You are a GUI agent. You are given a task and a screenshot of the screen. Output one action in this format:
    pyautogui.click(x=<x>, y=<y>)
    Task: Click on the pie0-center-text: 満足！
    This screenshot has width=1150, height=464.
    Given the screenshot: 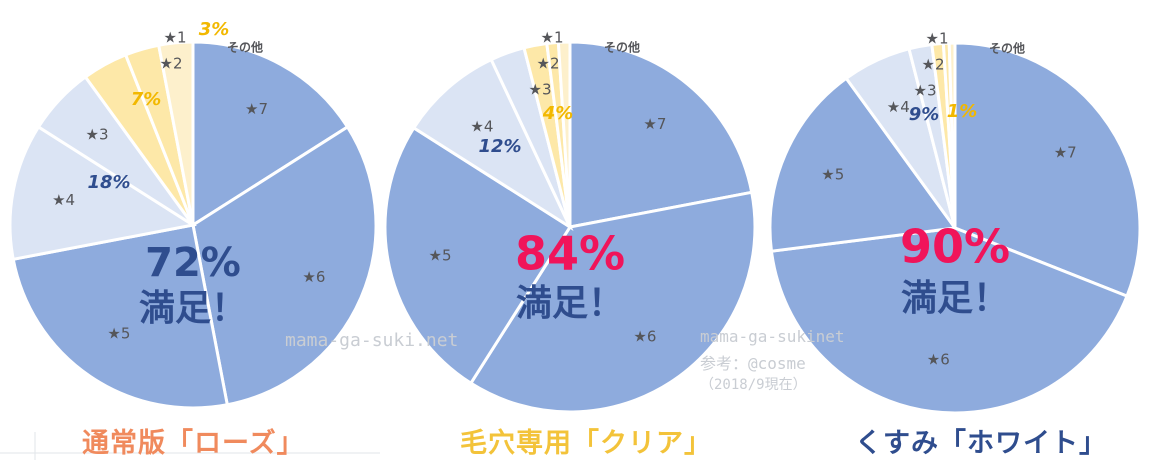 What is the action you would take?
    pyautogui.click(x=193, y=308)
    